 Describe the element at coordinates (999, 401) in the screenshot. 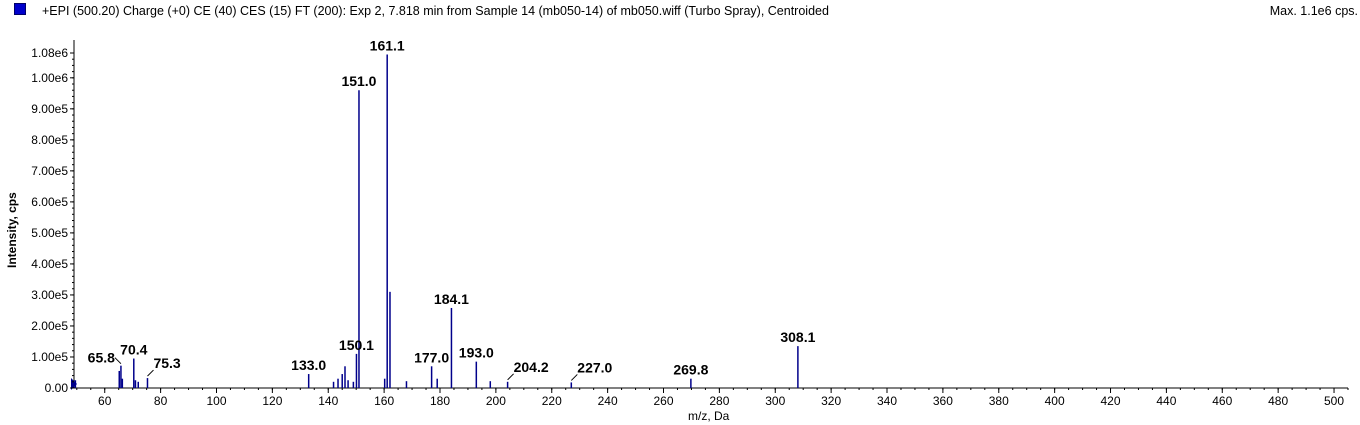

I see `x-tick-label: 380` at that location.